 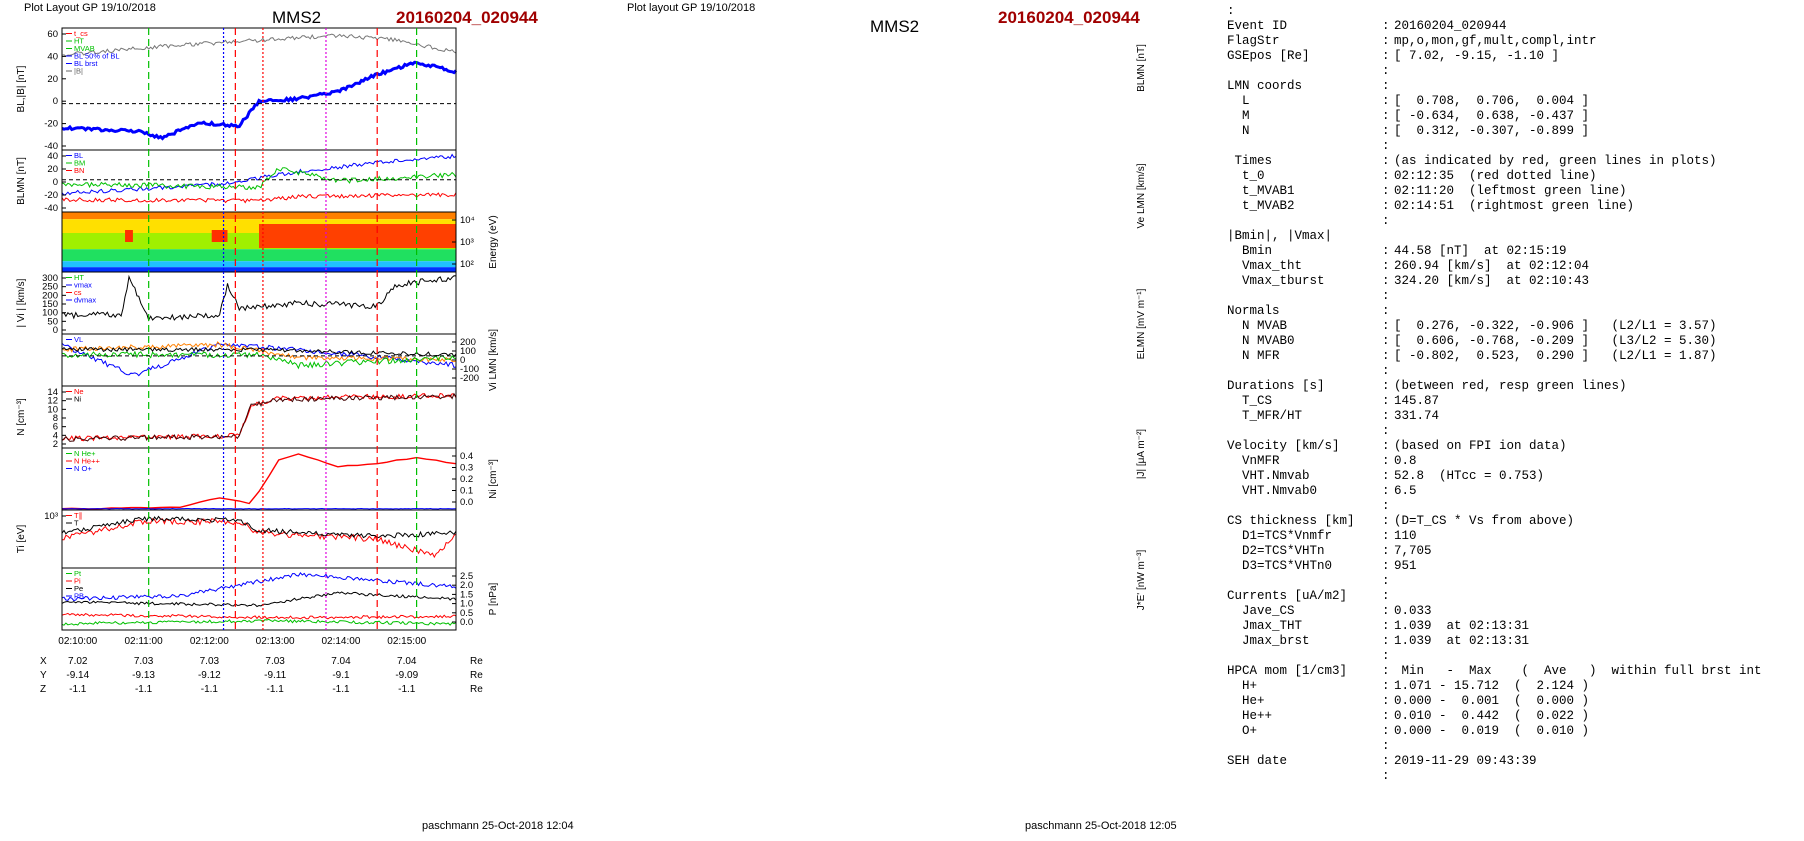 What do you see at coordinates (493, 598) in the screenshot?
I see `axis-label: P [nPa]` at bounding box center [493, 598].